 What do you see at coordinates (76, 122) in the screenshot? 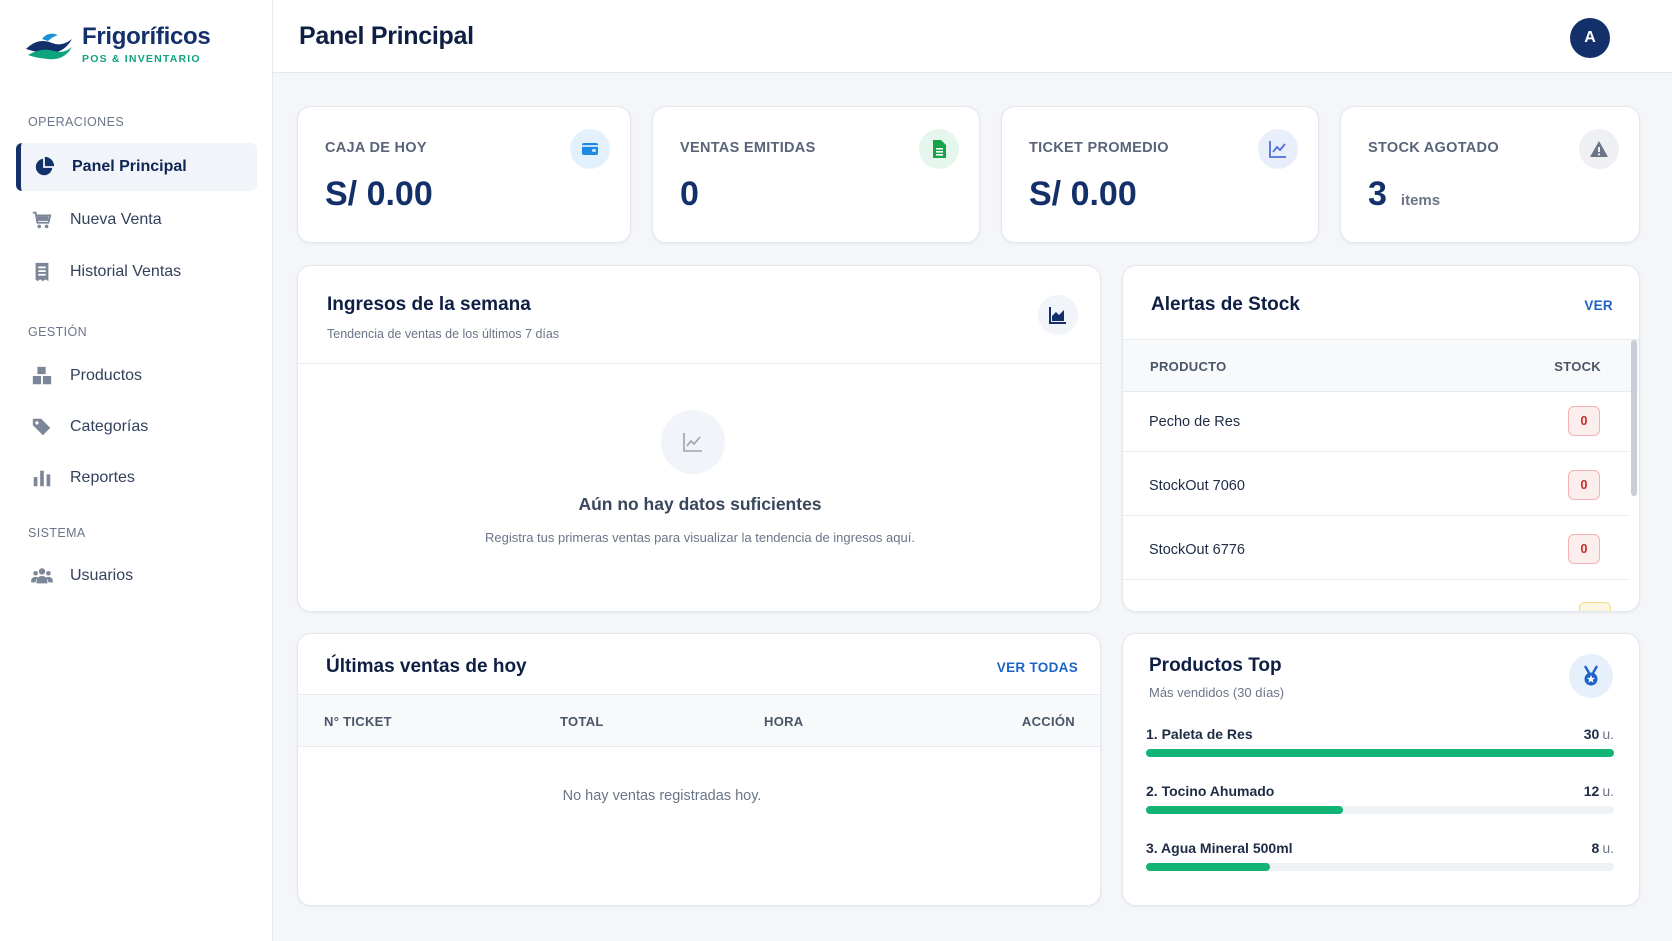
I see `nav-section-operaciones: OPERACIONES` at bounding box center [76, 122].